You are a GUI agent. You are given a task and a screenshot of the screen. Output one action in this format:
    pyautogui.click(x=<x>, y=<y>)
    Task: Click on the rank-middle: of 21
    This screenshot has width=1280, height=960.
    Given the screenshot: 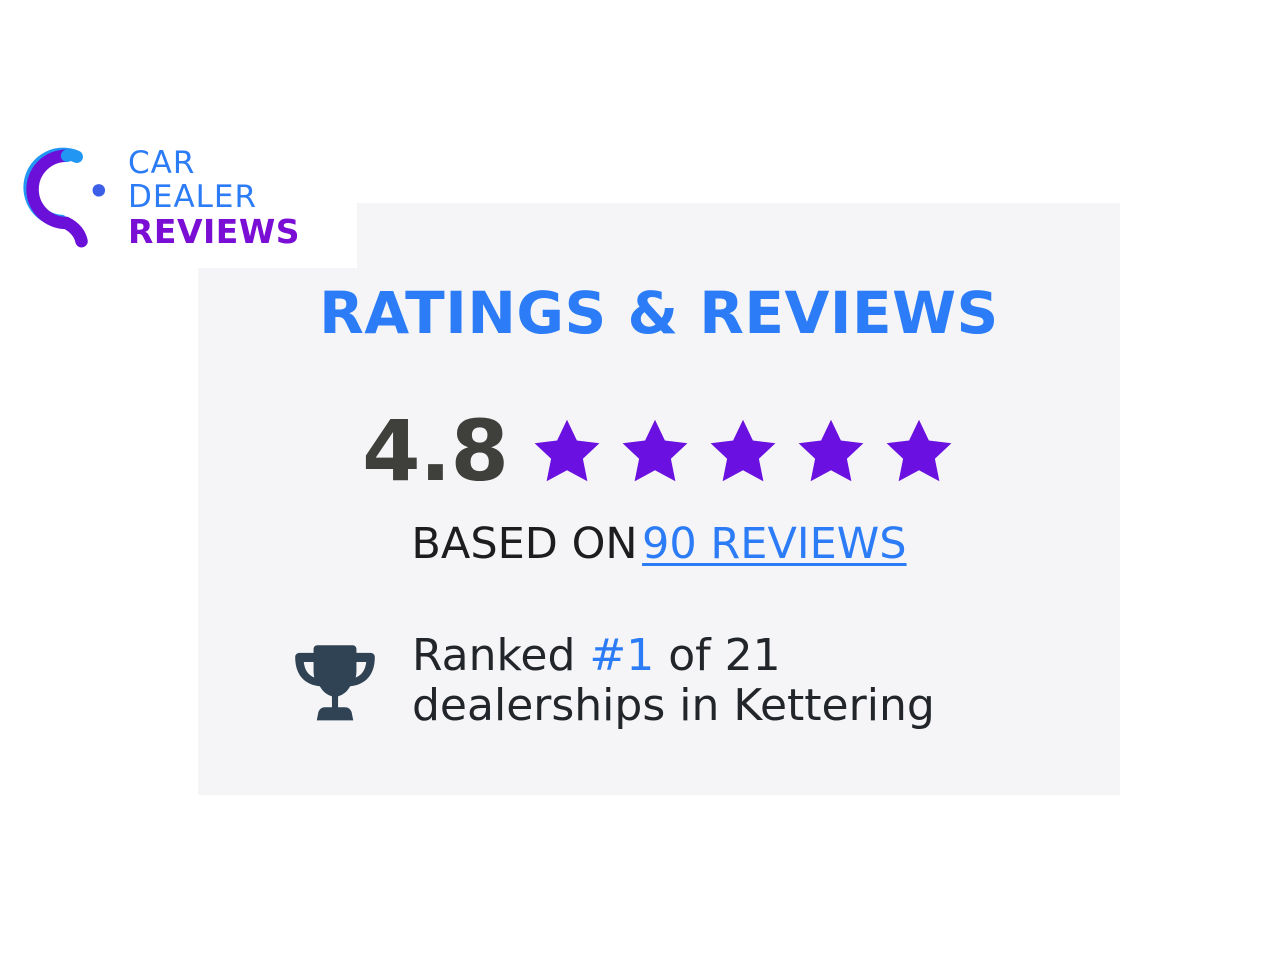 What is the action you would take?
    pyautogui.click(x=717, y=655)
    